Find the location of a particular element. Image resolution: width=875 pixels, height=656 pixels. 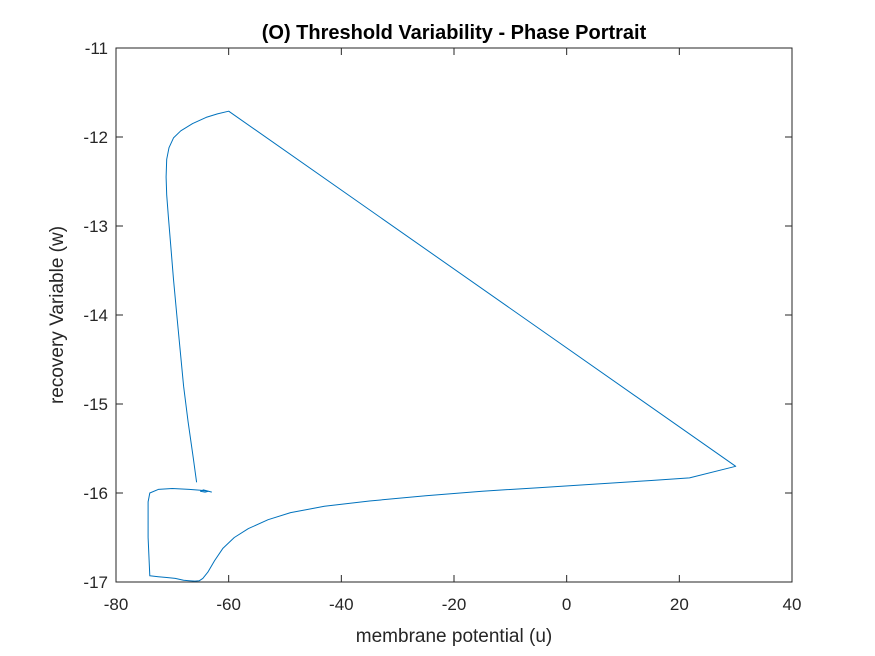

x-tick-label: -40 is located at coordinates (341, 604).